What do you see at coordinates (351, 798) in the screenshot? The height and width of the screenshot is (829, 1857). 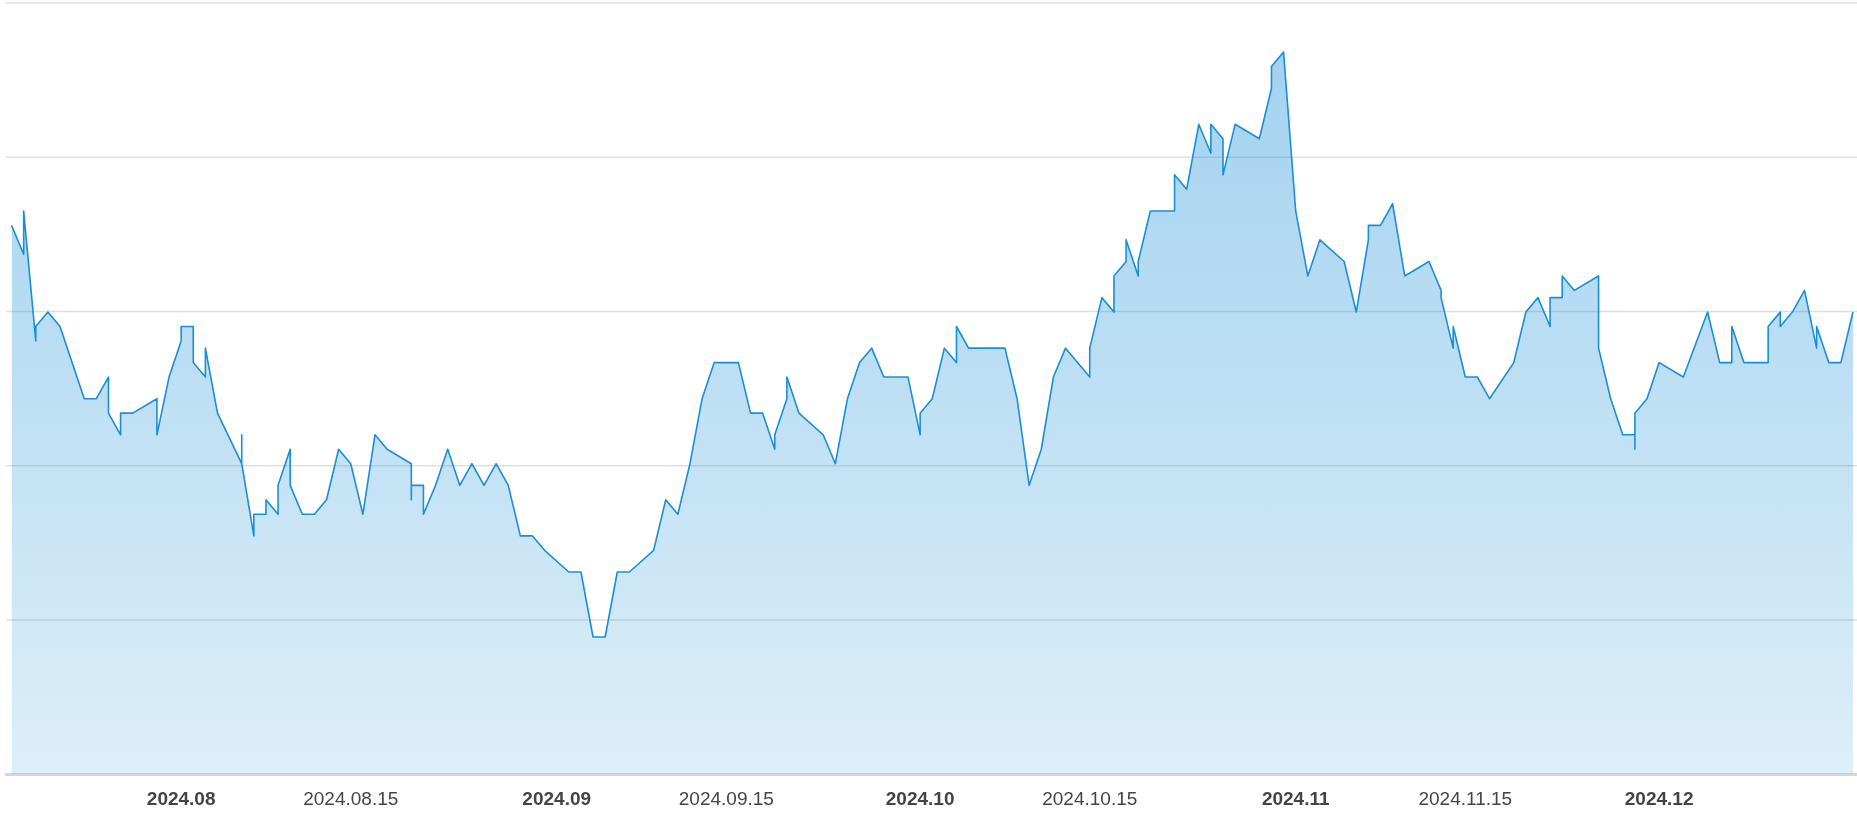 I see `x-tick-label: 2024.08.15` at bounding box center [351, 798].